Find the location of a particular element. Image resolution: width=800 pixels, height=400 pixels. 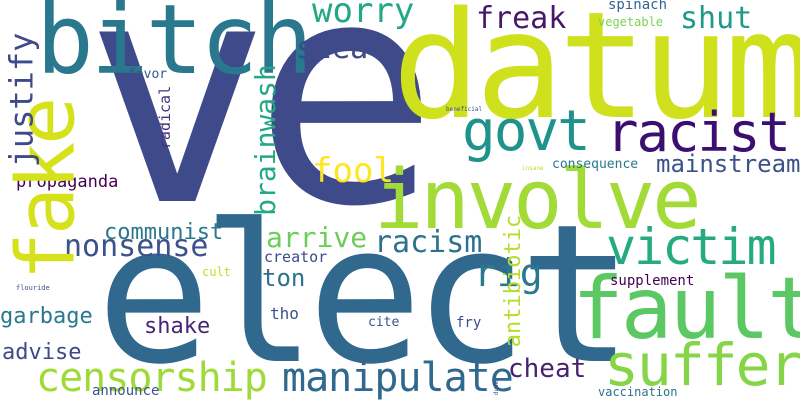

word-antibiotic: antibiotic is located at coordinates (514, 281).